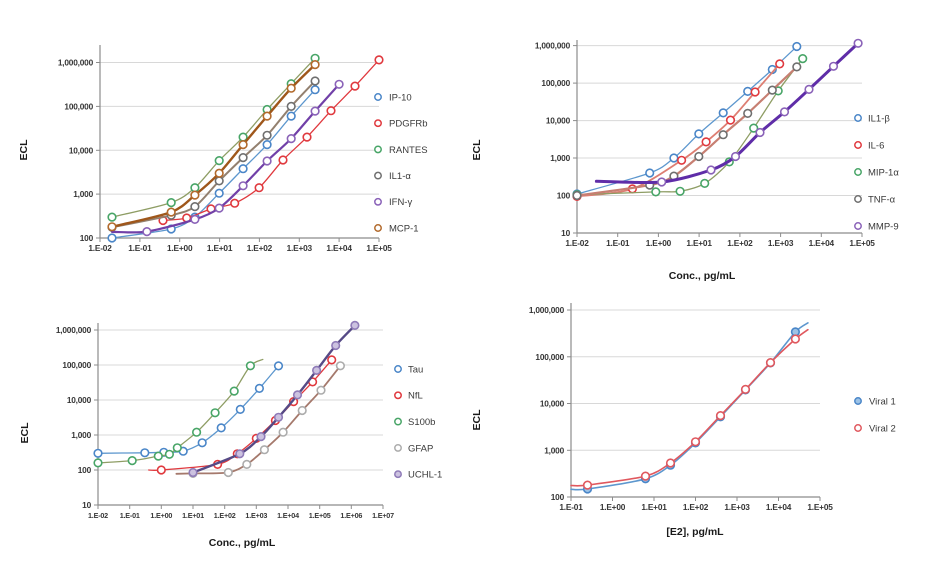  Describe the element at coordinates (875, 428) in the screenshot. I see `legend-item-Viral 2: Viral 2` at that location.